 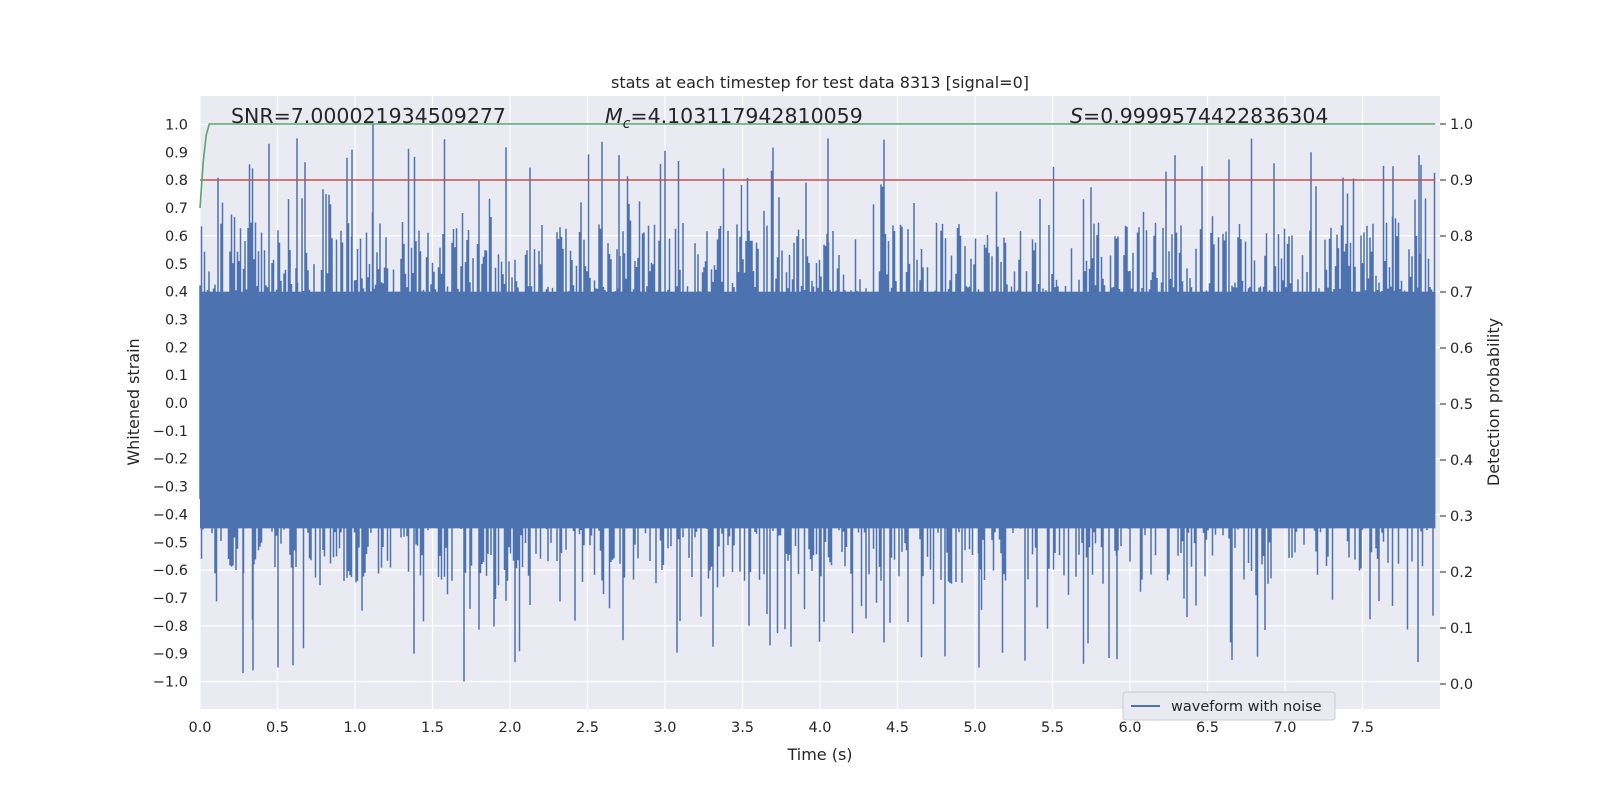 What do you see at coordinates (199, 728) in the screenshot?
I see `x-tick-label: 0.0` at bounding box center [199, 728].